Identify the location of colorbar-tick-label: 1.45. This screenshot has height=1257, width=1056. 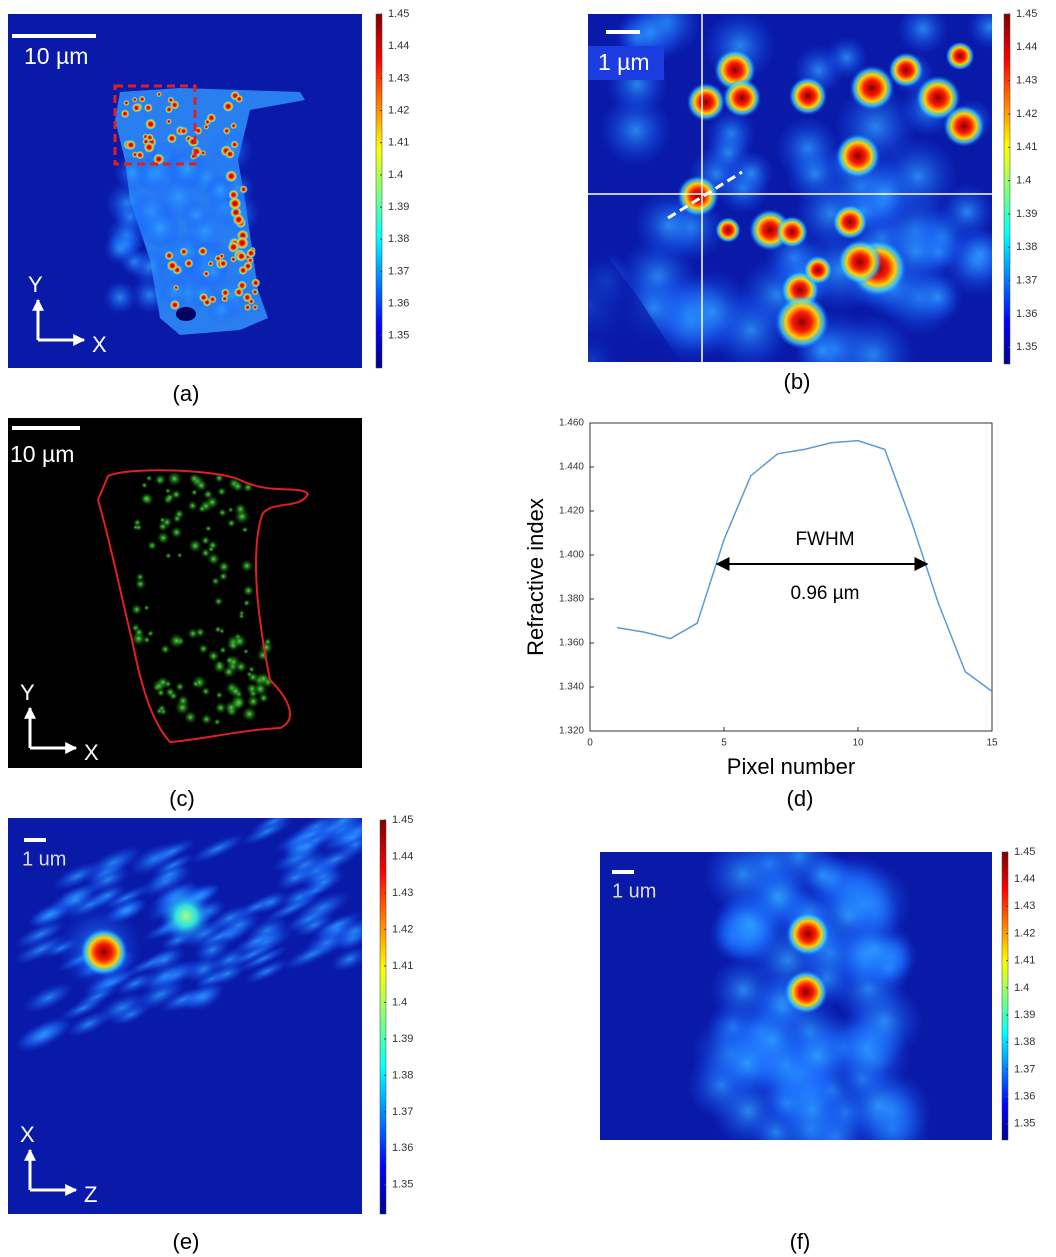
(1024, 852).